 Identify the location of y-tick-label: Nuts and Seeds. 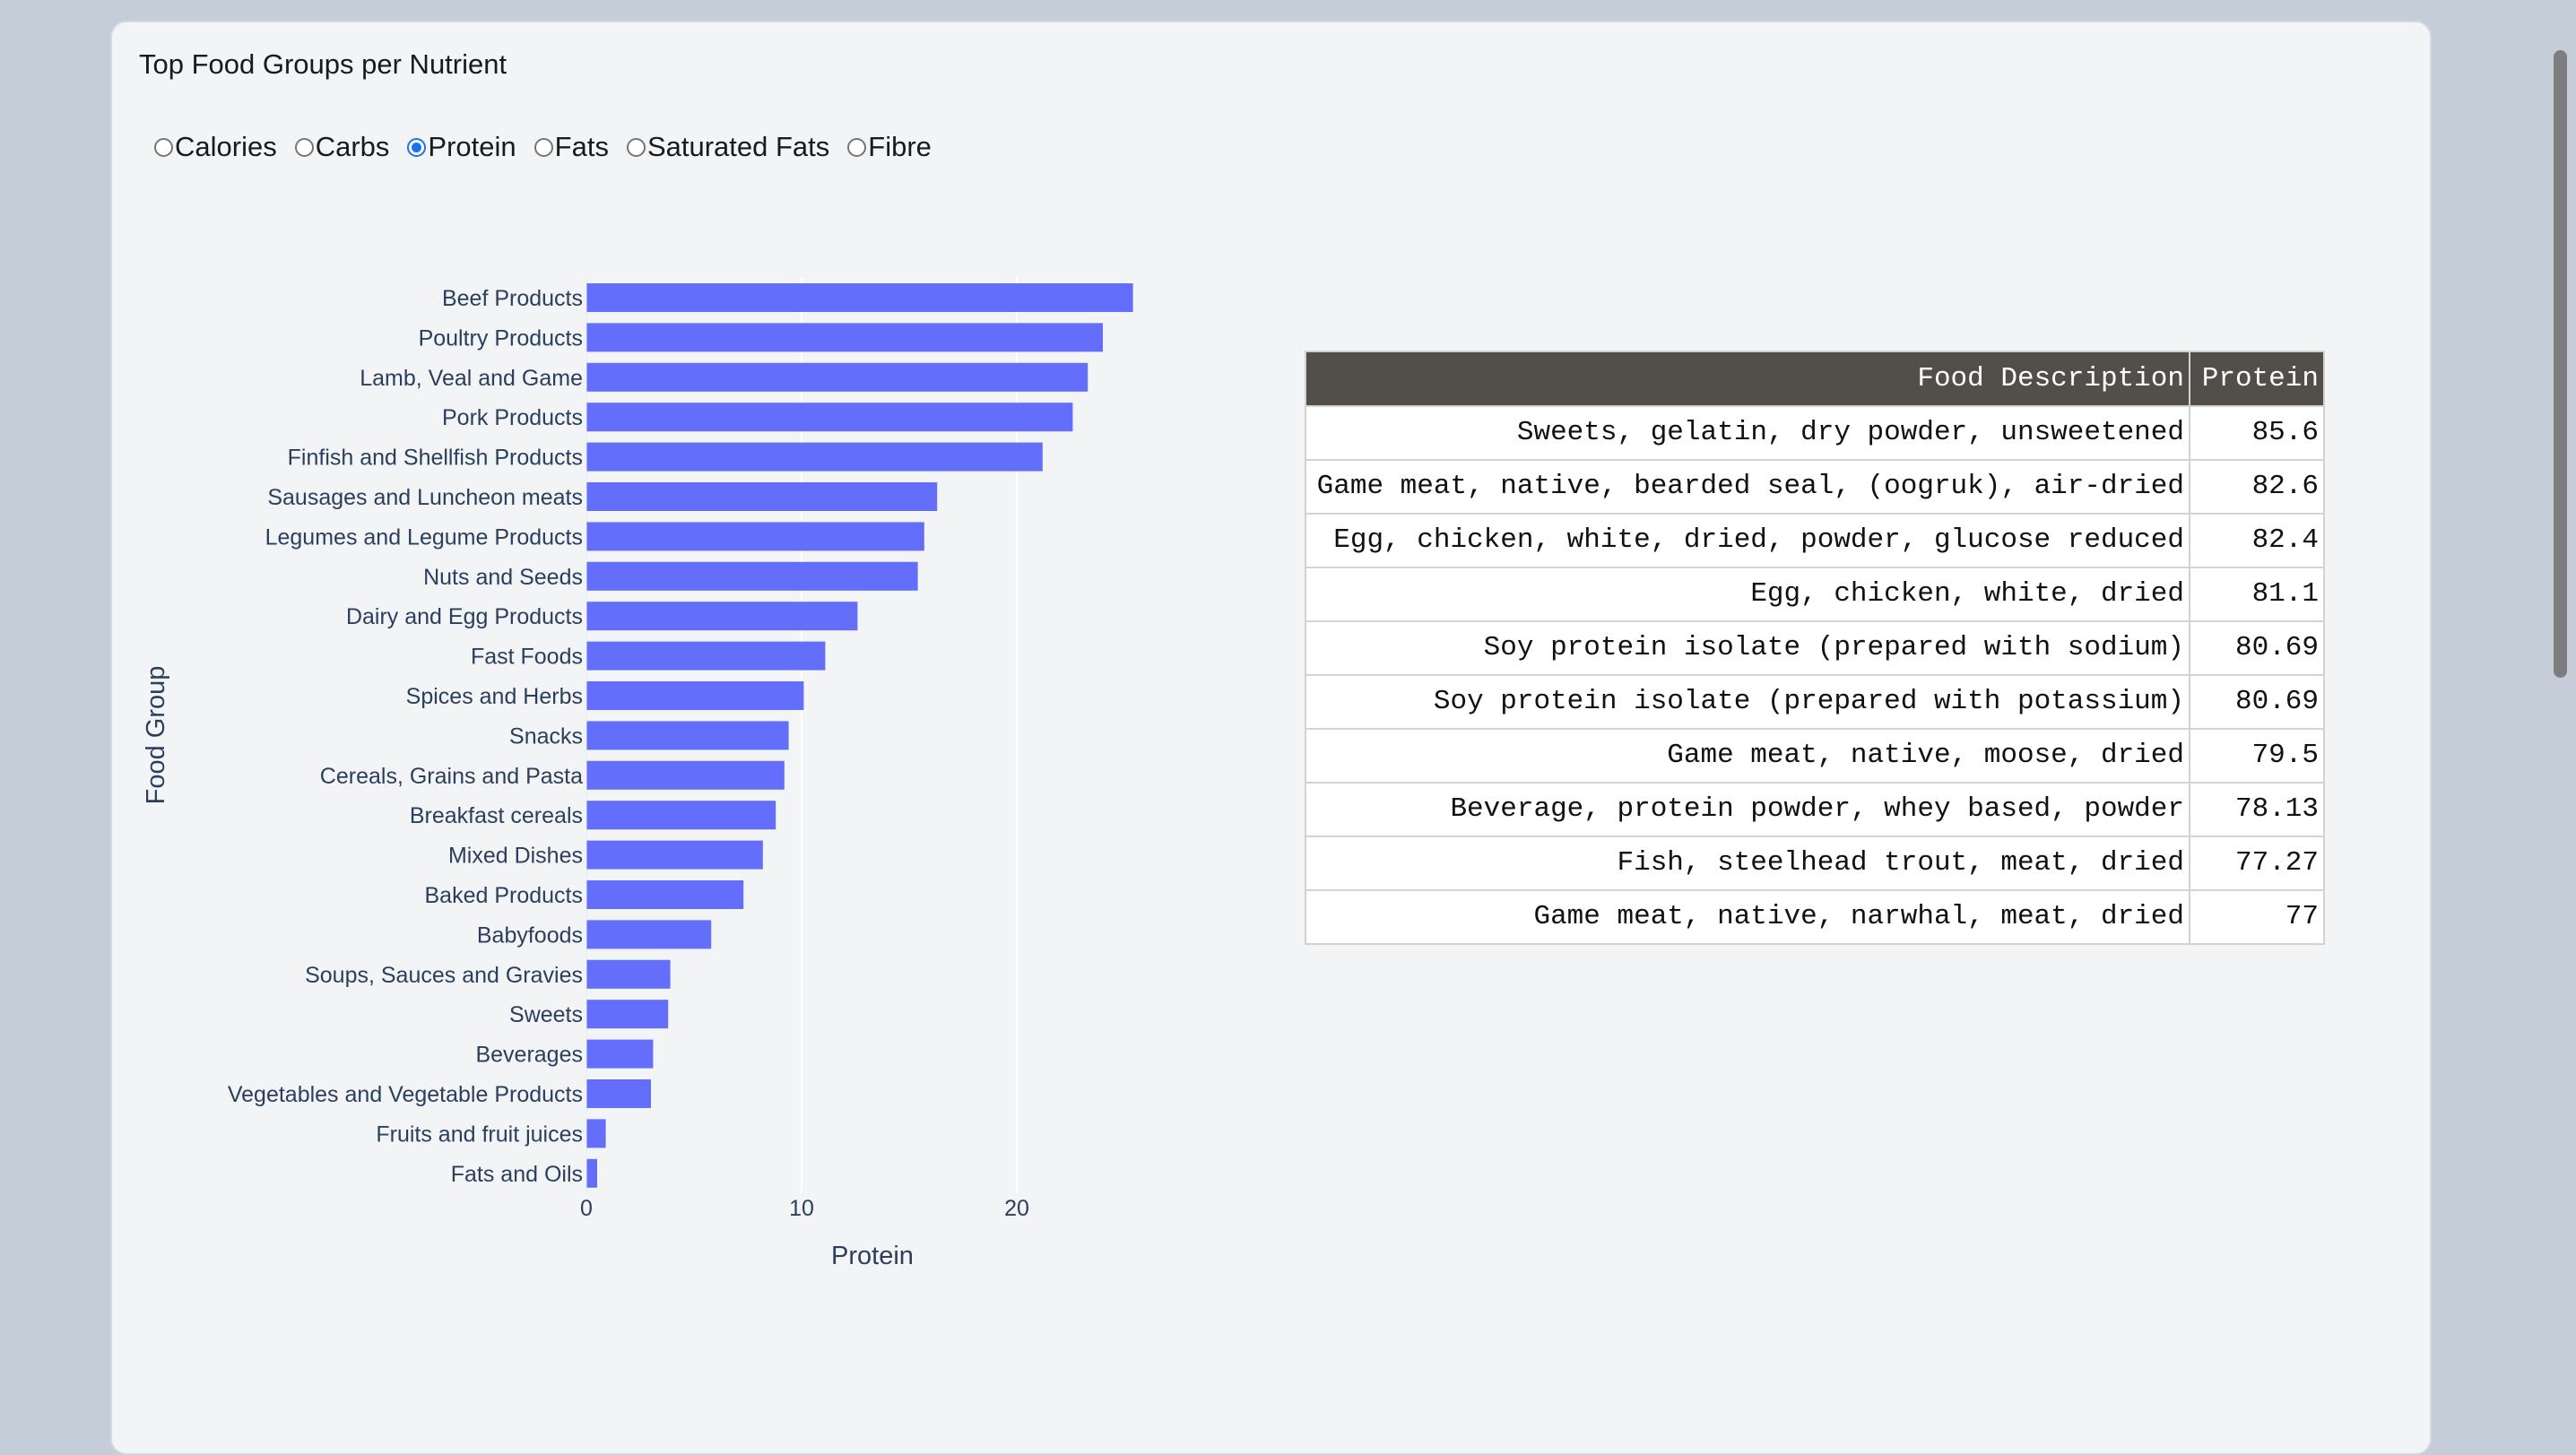
(503, 577).